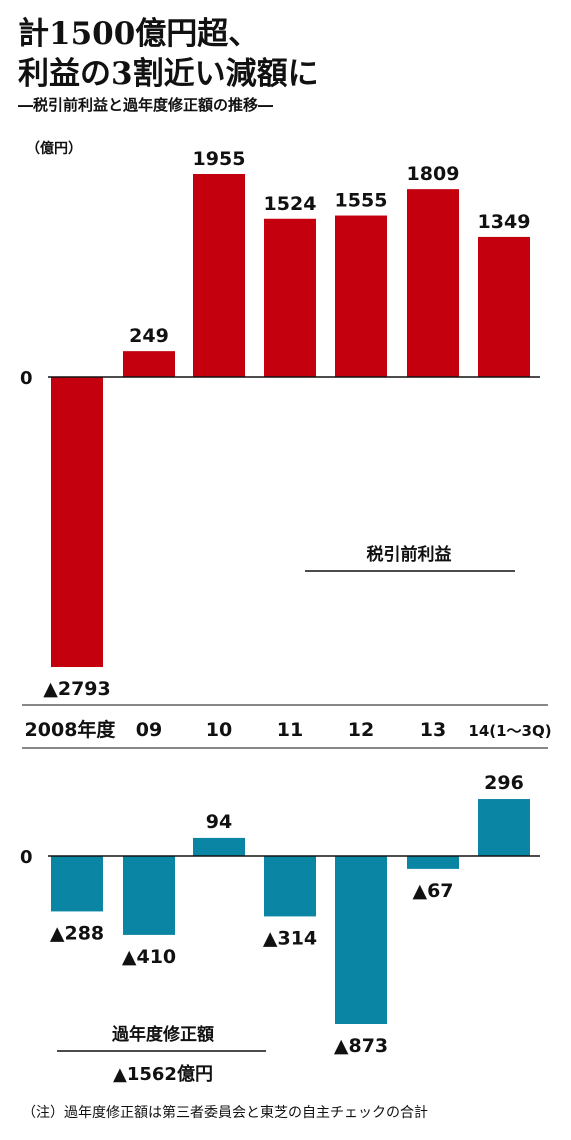 The height and width of the screenshot is (1140, 571). What do you see at coordinates (290, 204) in the screenshot?
I see `profit-value-label: 1524` at bounding box center [290, 204].